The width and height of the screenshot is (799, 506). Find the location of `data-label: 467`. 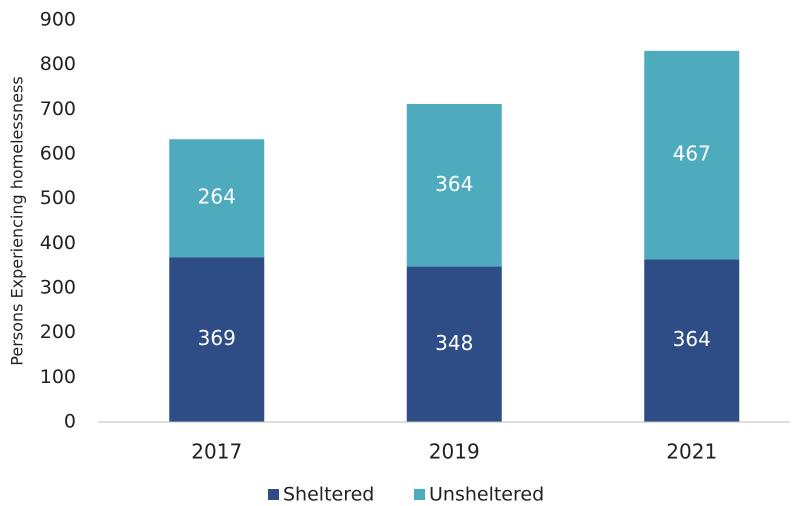

data-label: 467 is located at coordinates (692, 154).